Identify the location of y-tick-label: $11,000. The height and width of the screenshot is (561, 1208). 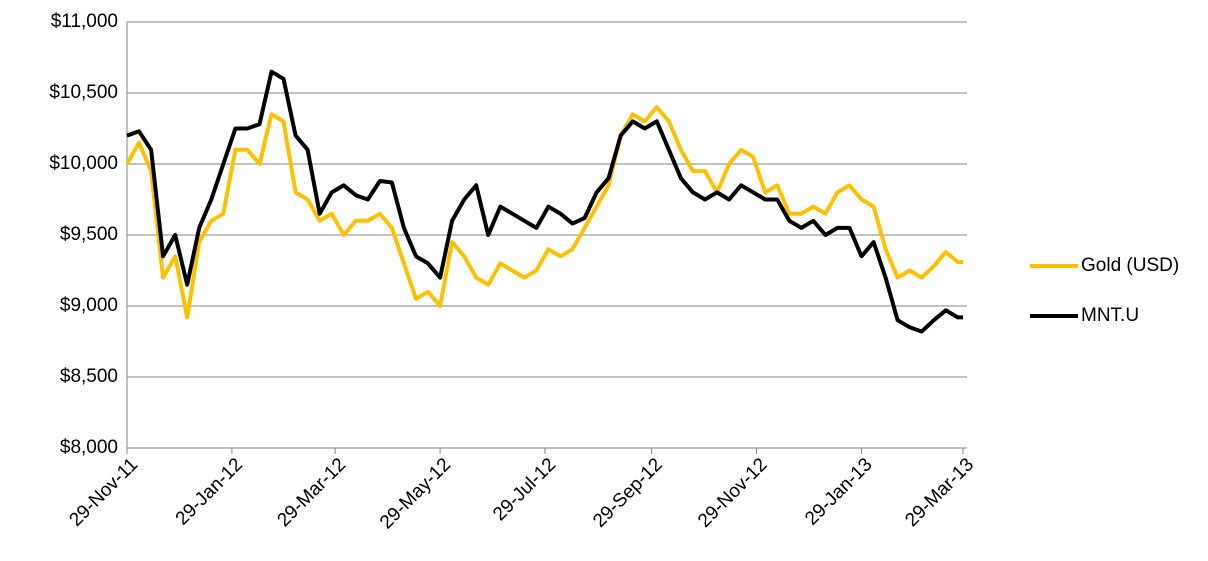
(84, 21).